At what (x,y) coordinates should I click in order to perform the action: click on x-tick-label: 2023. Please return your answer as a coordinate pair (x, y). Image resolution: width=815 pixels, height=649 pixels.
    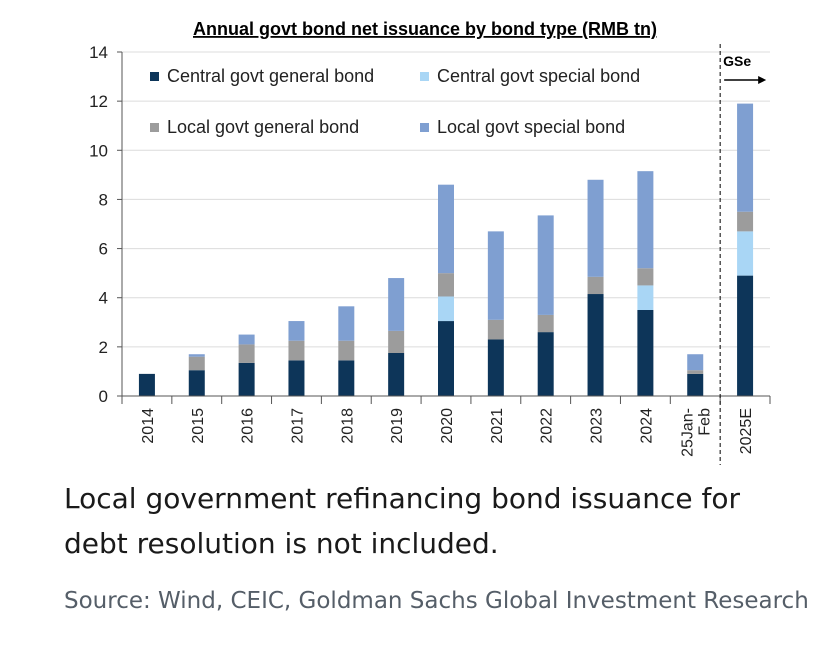
    Looking at the image, I should click on (597, 426).